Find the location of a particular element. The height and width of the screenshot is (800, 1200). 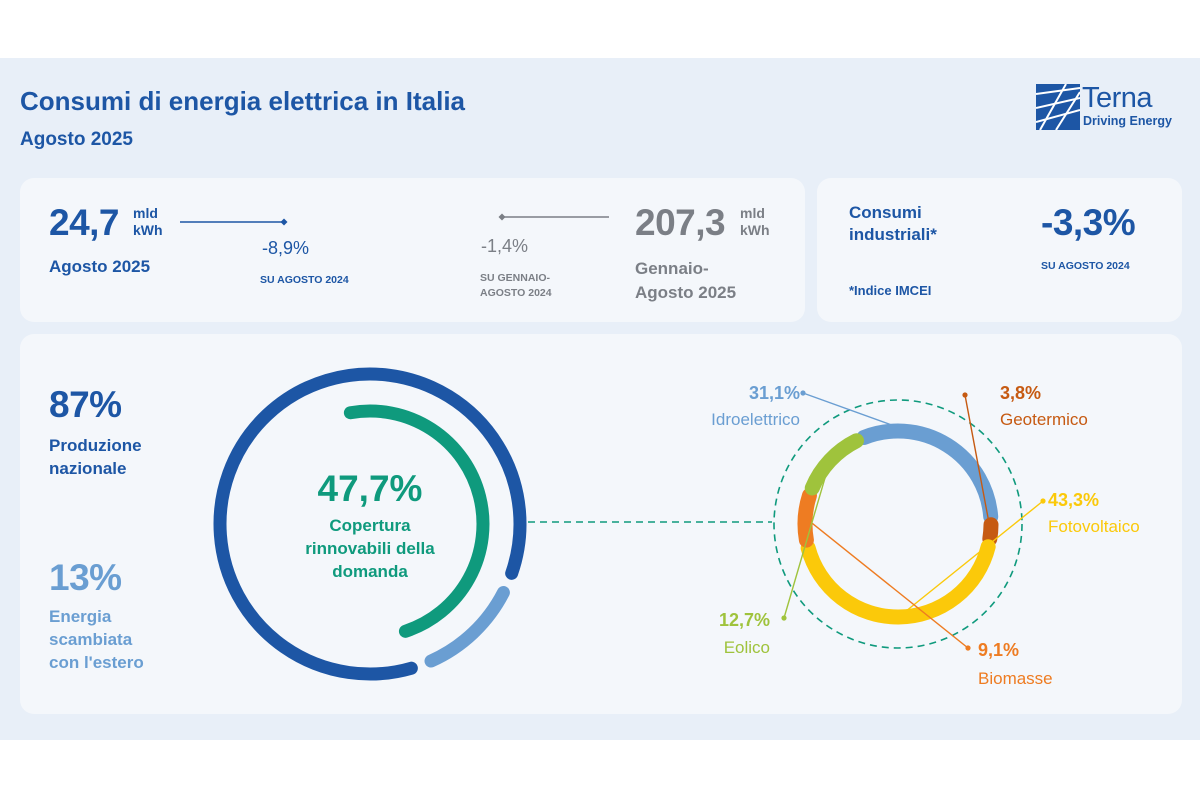

industrial-footnote: *Indice IMCEI is located at coordinates (890, 290).